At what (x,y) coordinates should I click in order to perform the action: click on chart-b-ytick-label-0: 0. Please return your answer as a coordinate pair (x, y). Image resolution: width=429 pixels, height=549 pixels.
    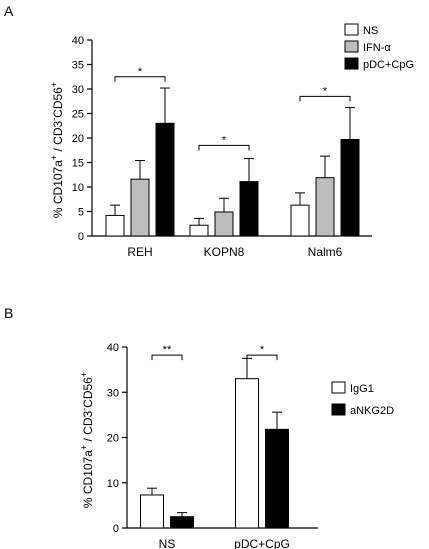
    Looking at the image, I should click on (116, 529).